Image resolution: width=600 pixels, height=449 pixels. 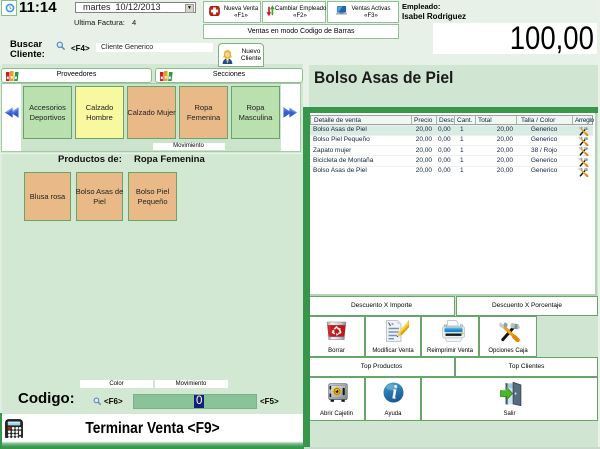 What do you see at coordinates (395, 393) in the screenshot?
I see `svg-text: i` at bounding box center [395, 393].